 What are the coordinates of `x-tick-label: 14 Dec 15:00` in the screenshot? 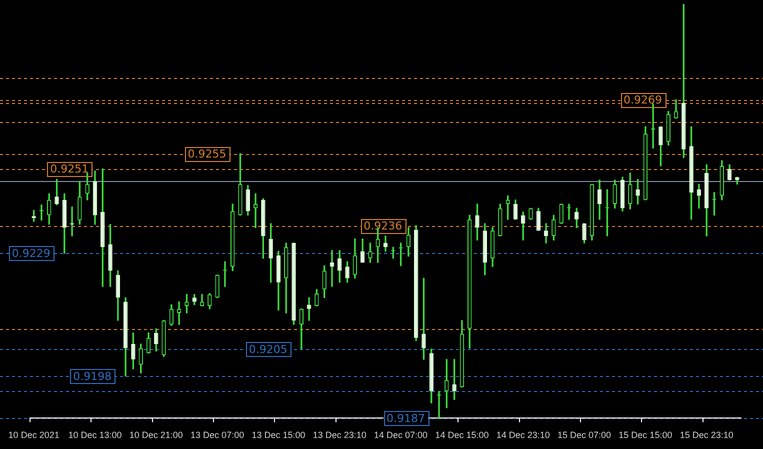 It's located at (462, 435).